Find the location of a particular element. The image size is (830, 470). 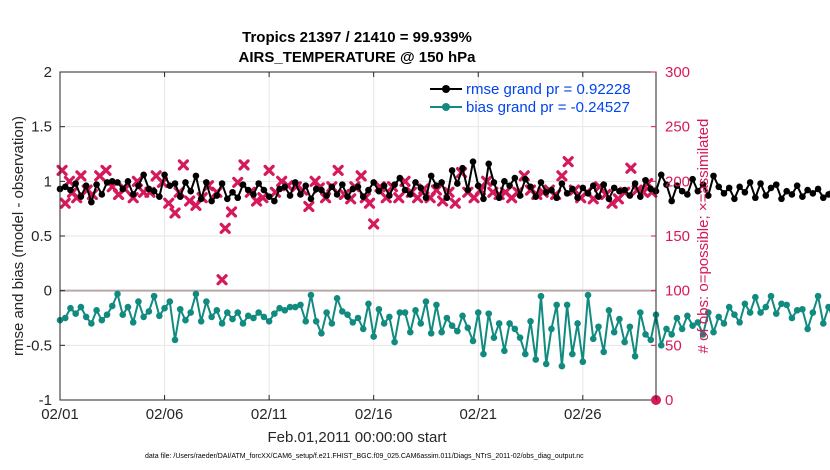

x-tick-label: 02/16 is located at coordinates (374, 414).